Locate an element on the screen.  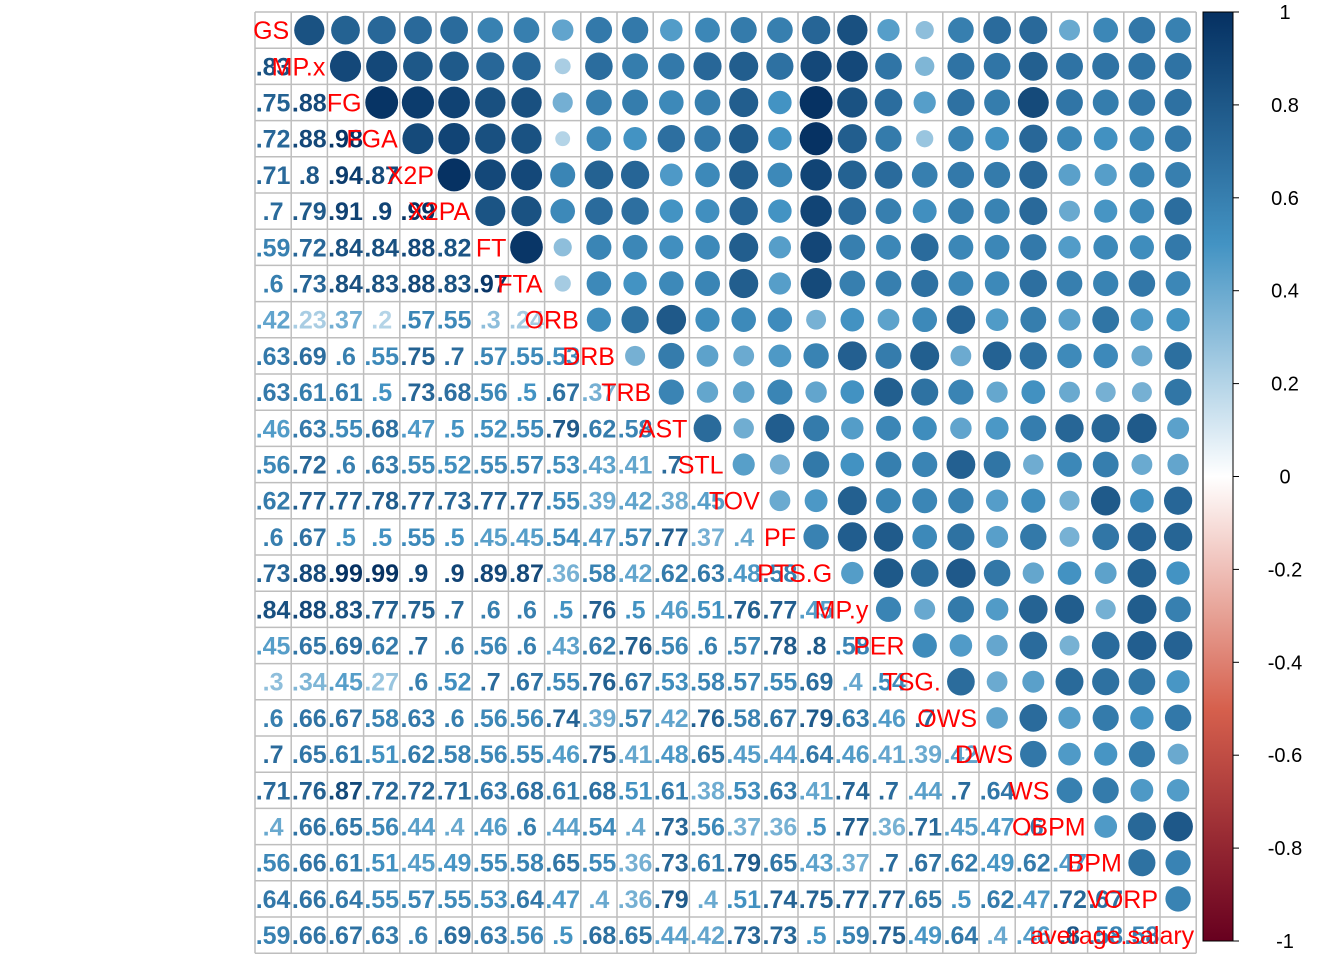
variable-label: FGA is located at coordinates (372, 140).